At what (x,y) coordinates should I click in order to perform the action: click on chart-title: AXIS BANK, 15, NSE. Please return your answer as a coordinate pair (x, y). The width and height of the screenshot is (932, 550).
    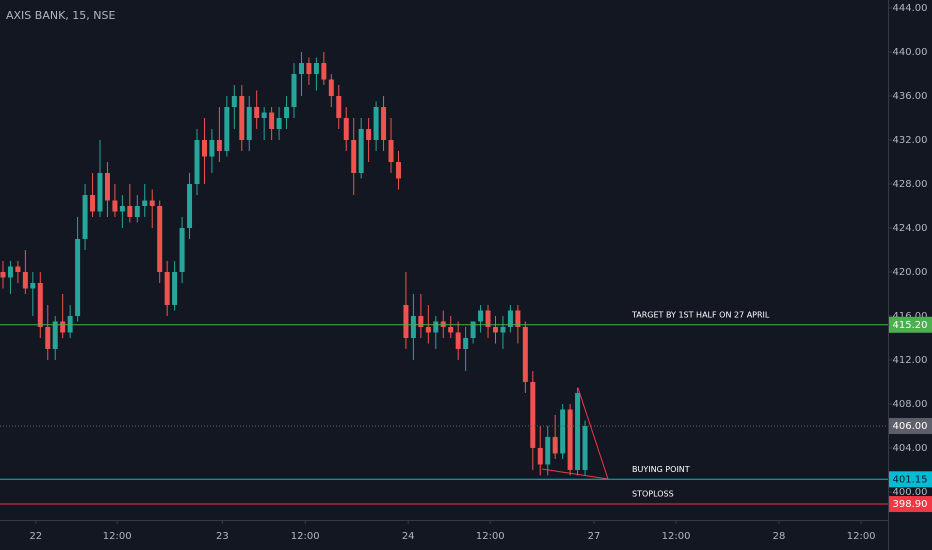
    Looking at the image, I should click on (60, 15).